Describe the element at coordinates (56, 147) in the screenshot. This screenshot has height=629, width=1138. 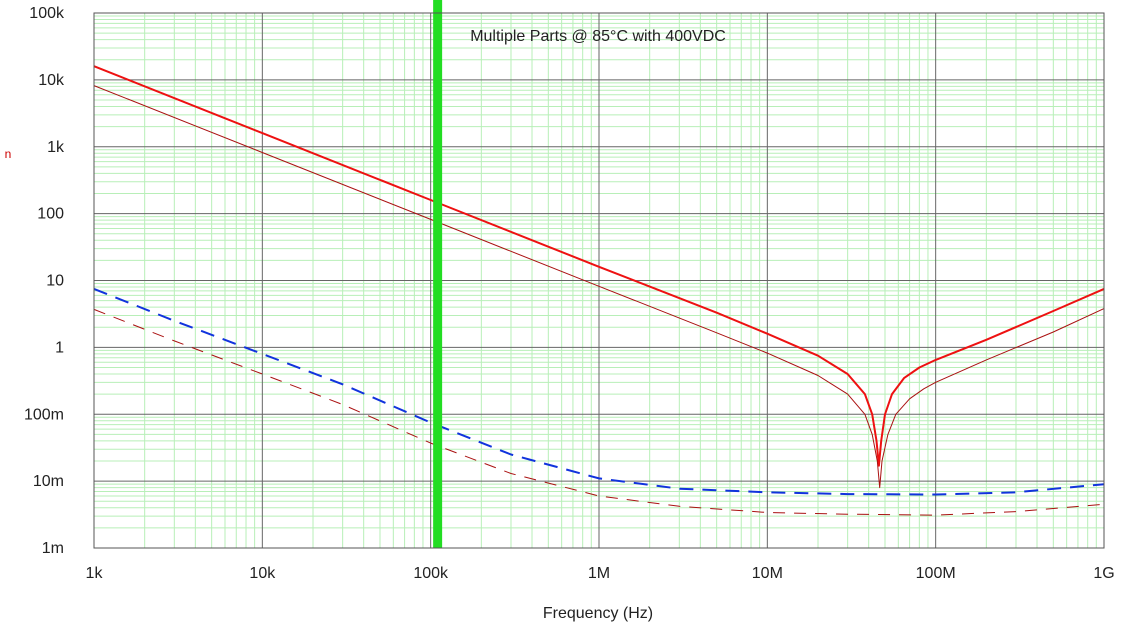
I see `y-tick-label: 1k` at that location.